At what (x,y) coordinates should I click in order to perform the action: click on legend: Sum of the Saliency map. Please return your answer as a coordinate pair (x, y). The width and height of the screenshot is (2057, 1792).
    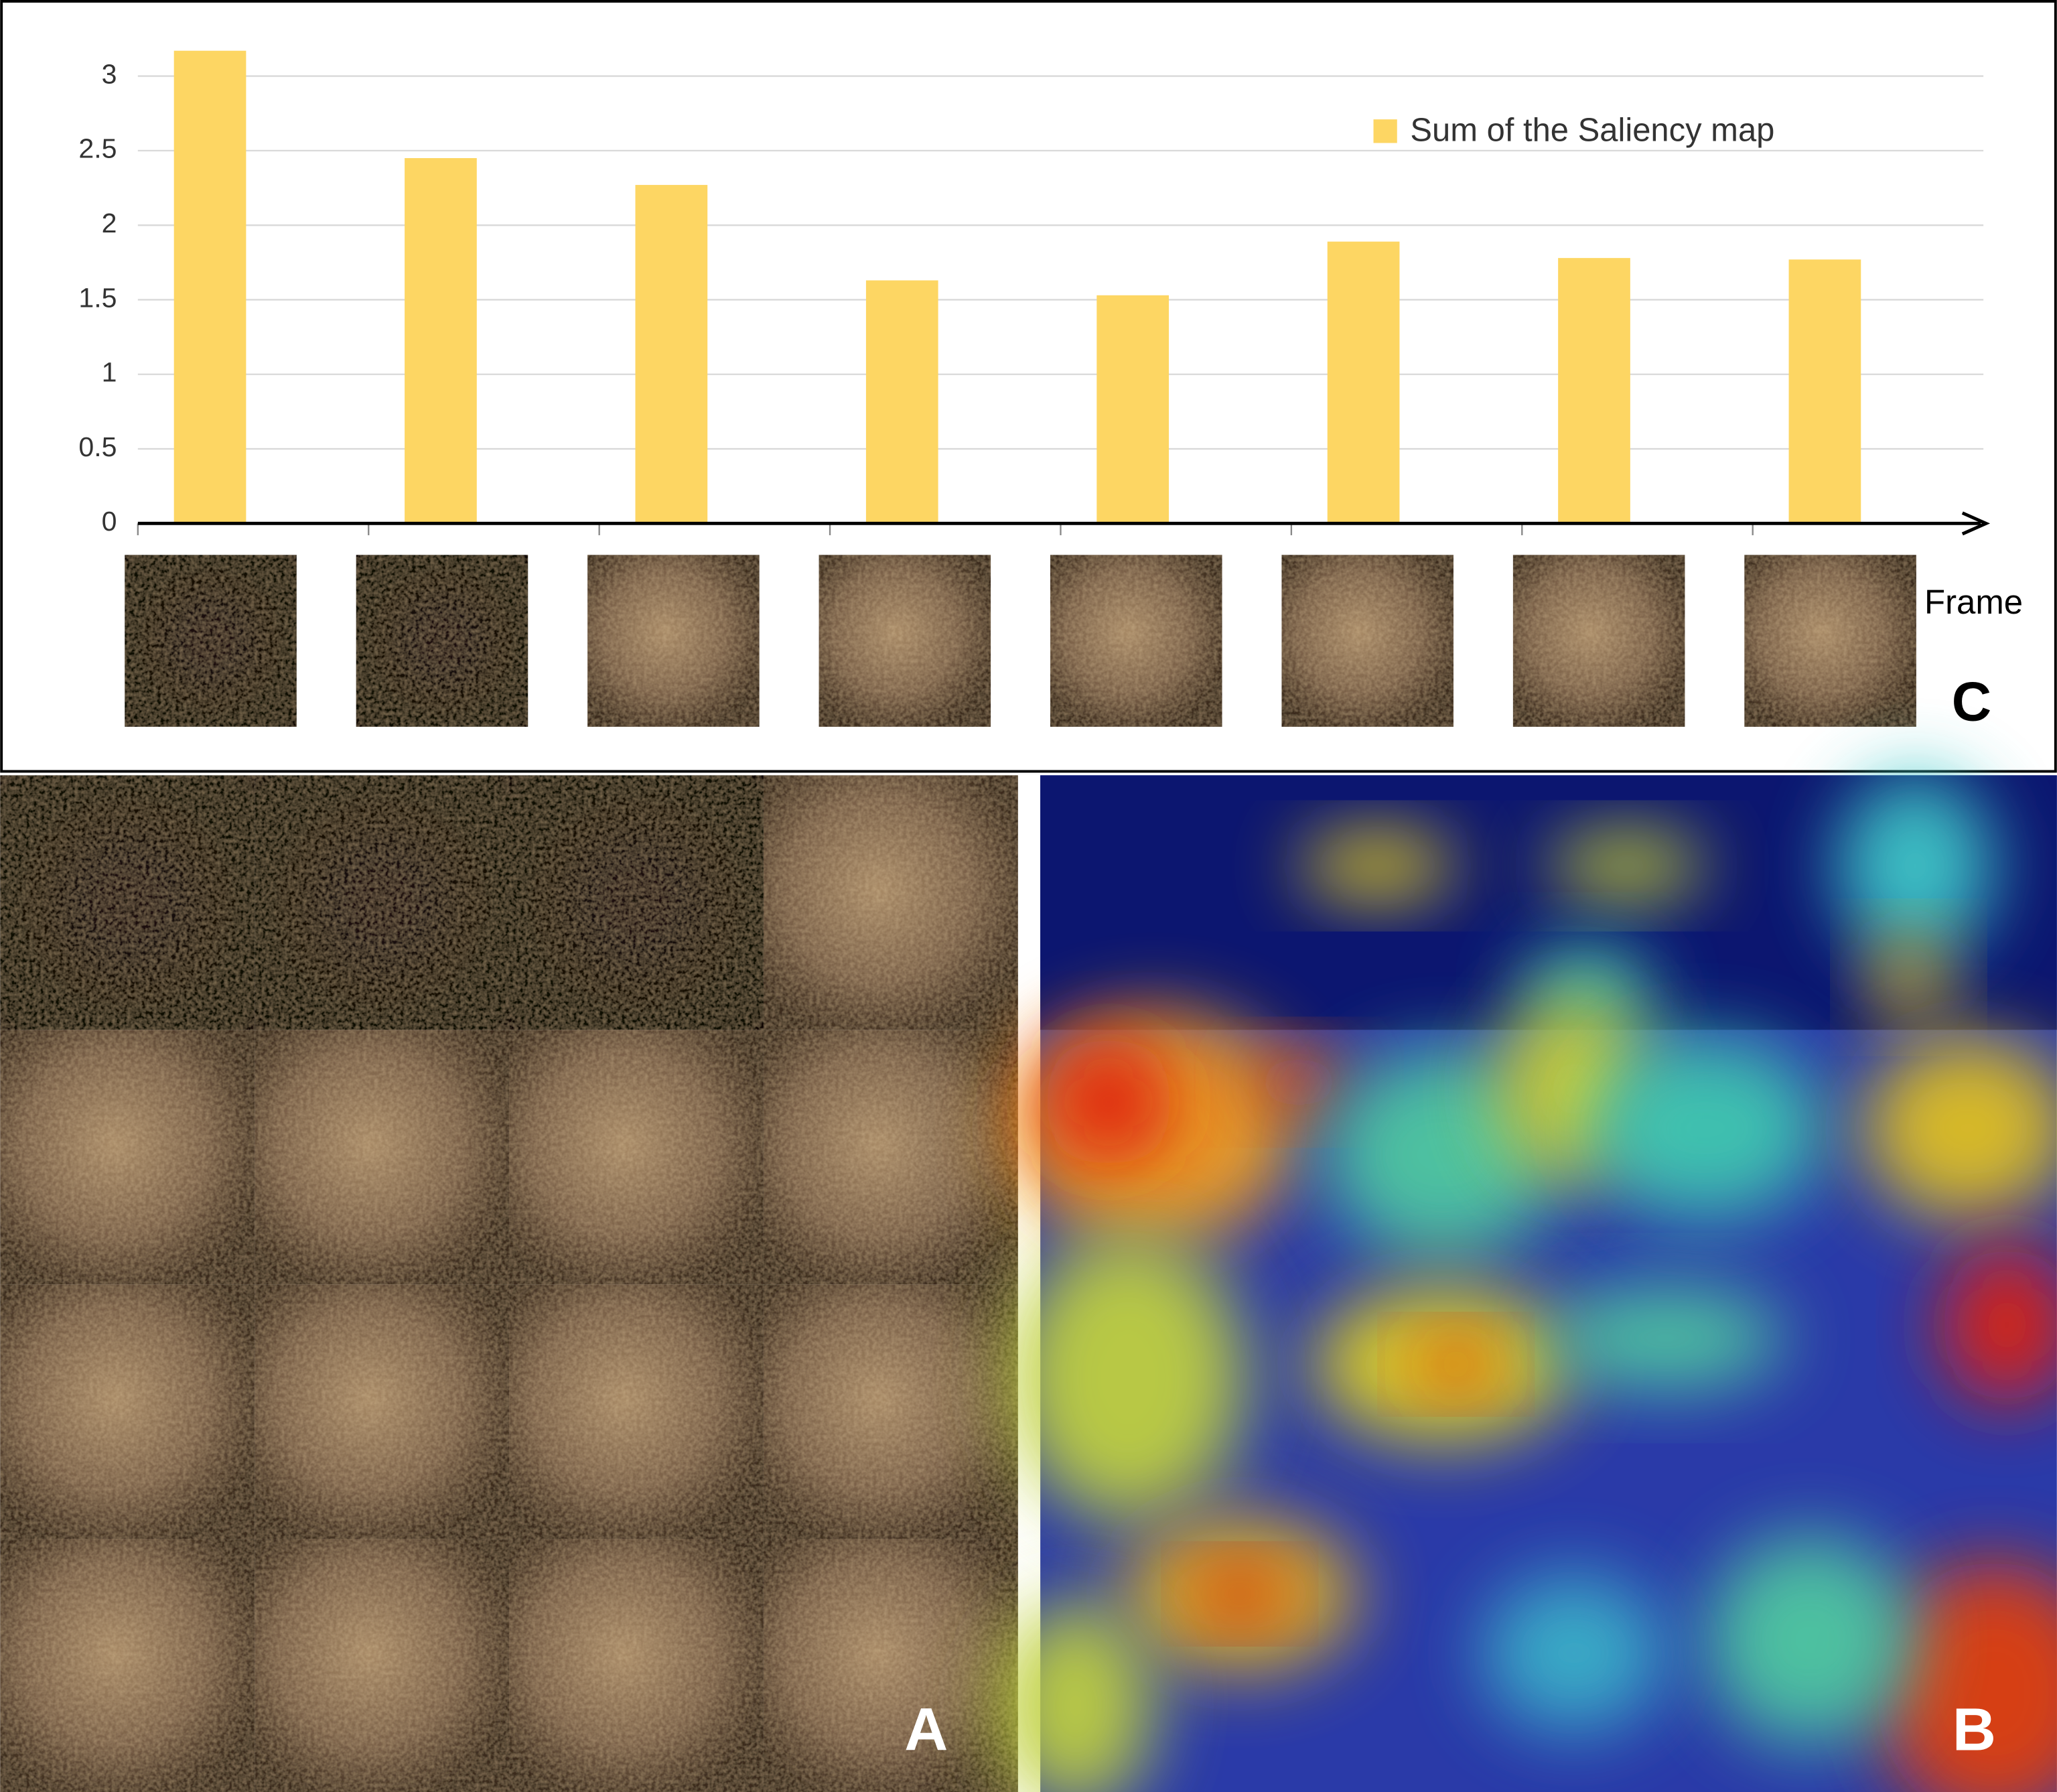
    Looking at the image, I should click on (1573, 131).